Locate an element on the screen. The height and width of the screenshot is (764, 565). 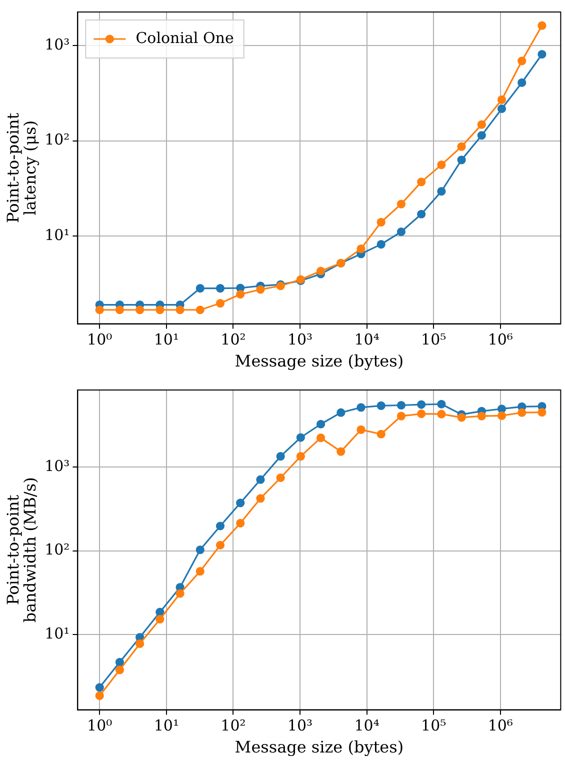
legend-label: Colonial One is located at coordinates (185, 37).